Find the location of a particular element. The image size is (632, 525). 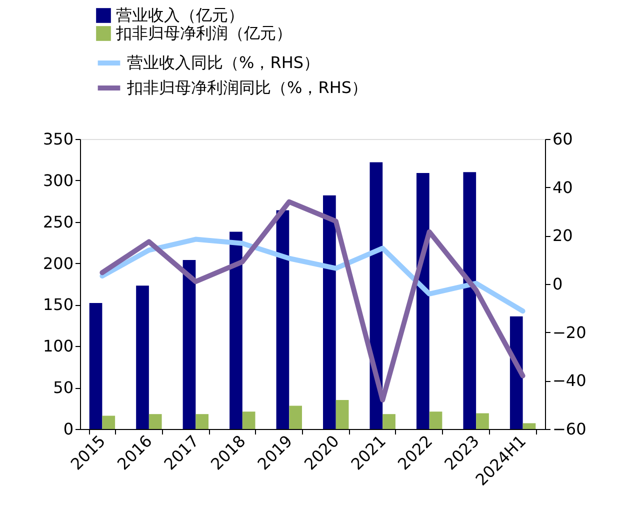

y-tick-label: 250 is located at coordinates (58, 222).